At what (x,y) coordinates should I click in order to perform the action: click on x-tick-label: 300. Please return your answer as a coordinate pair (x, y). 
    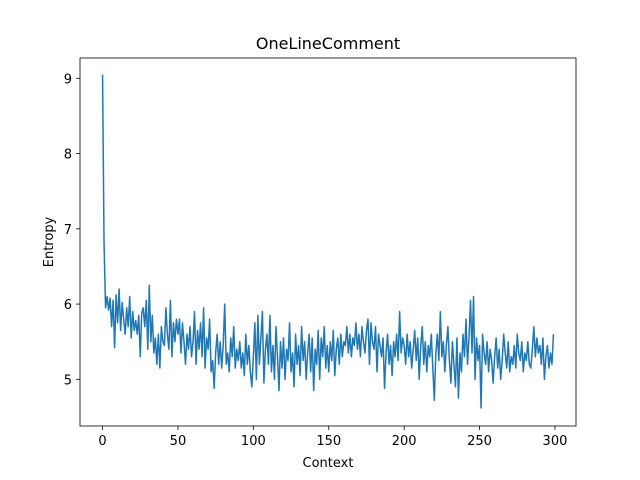
    Looking at the image, I should click on (555, 441).